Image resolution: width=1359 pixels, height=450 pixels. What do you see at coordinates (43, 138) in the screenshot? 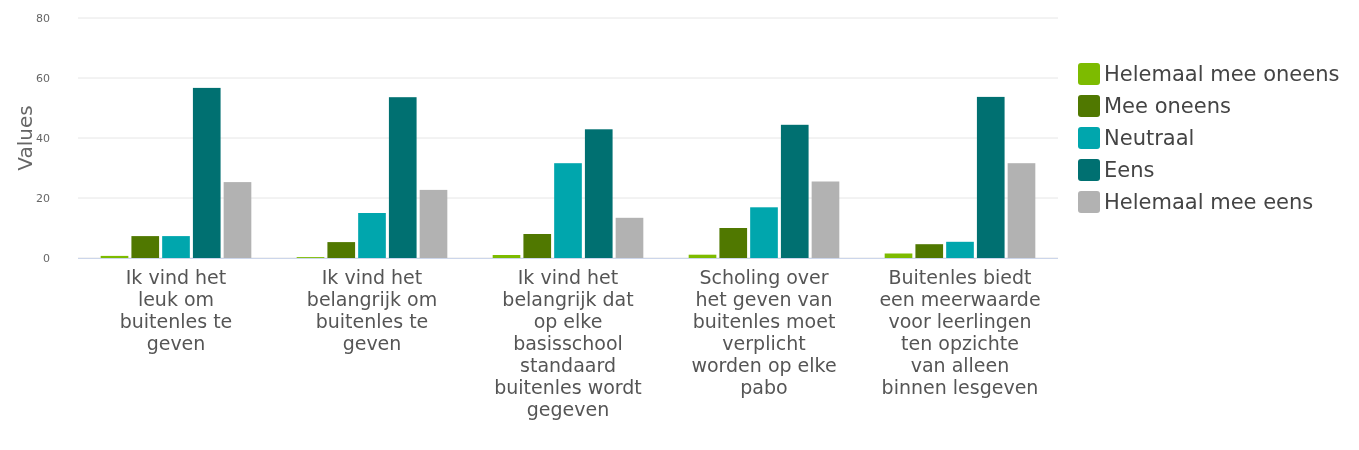
I see `y-tick-label: 40` at bounding box center [43, 138].